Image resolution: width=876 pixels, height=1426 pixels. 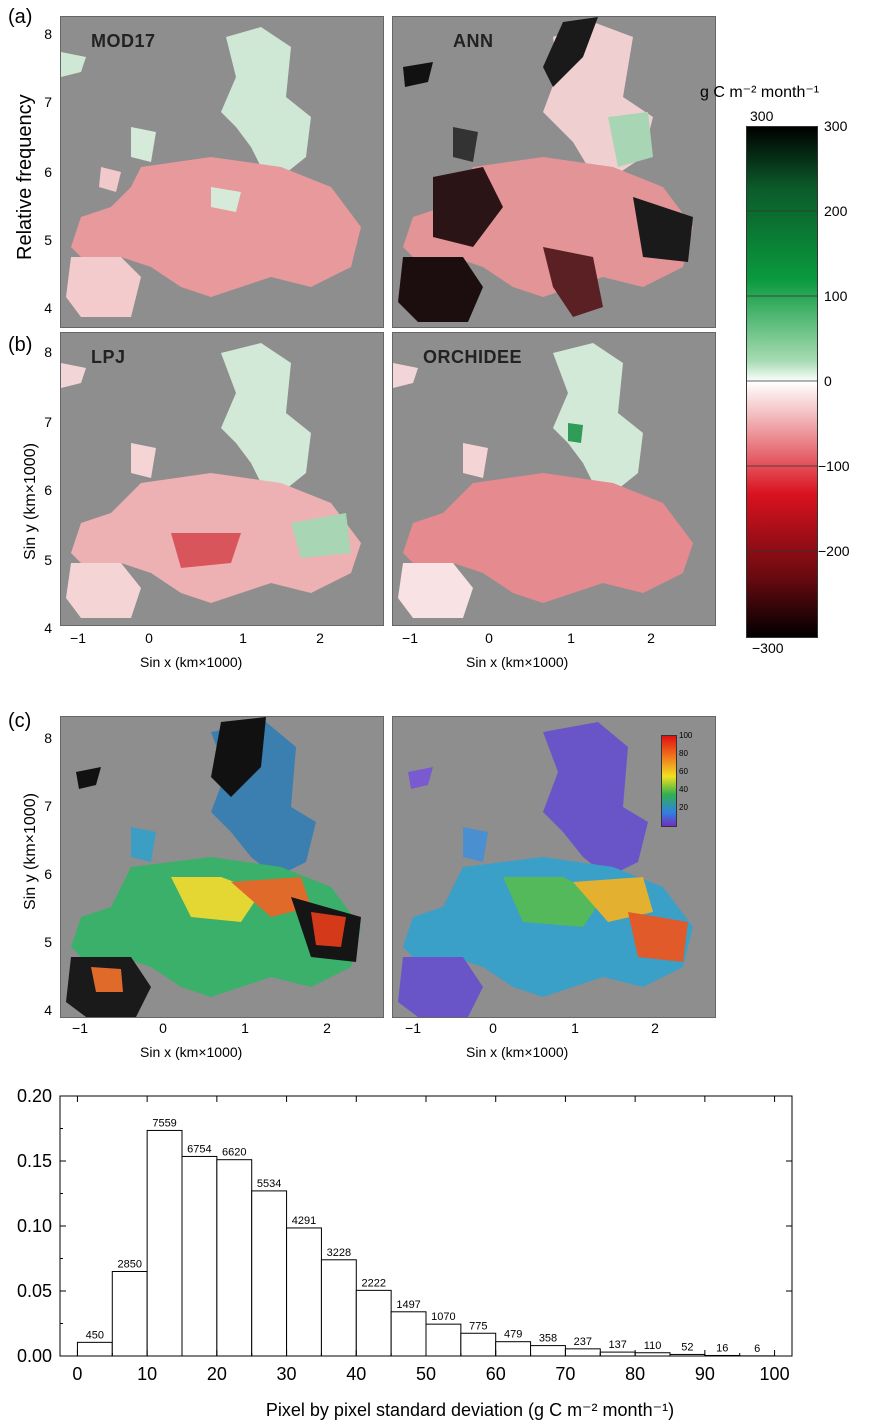 I want to click on map-mod17: MOD17, so click(x=222, y=172).